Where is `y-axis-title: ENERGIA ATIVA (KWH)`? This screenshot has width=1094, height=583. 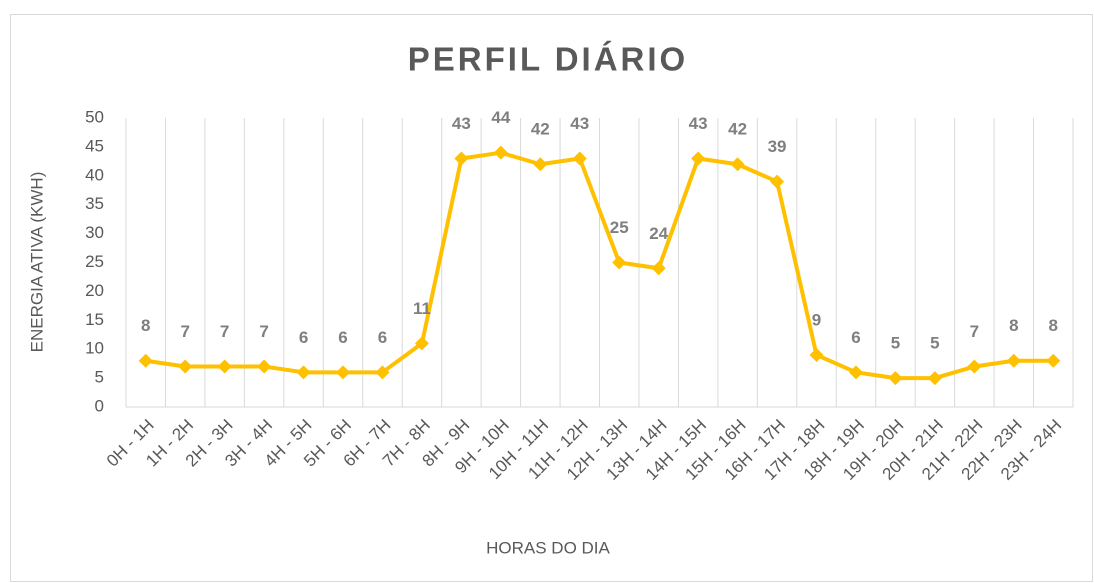 y-axis-title: ENERGIA ATIVA (KWH) is located at coordinates (36, 262).